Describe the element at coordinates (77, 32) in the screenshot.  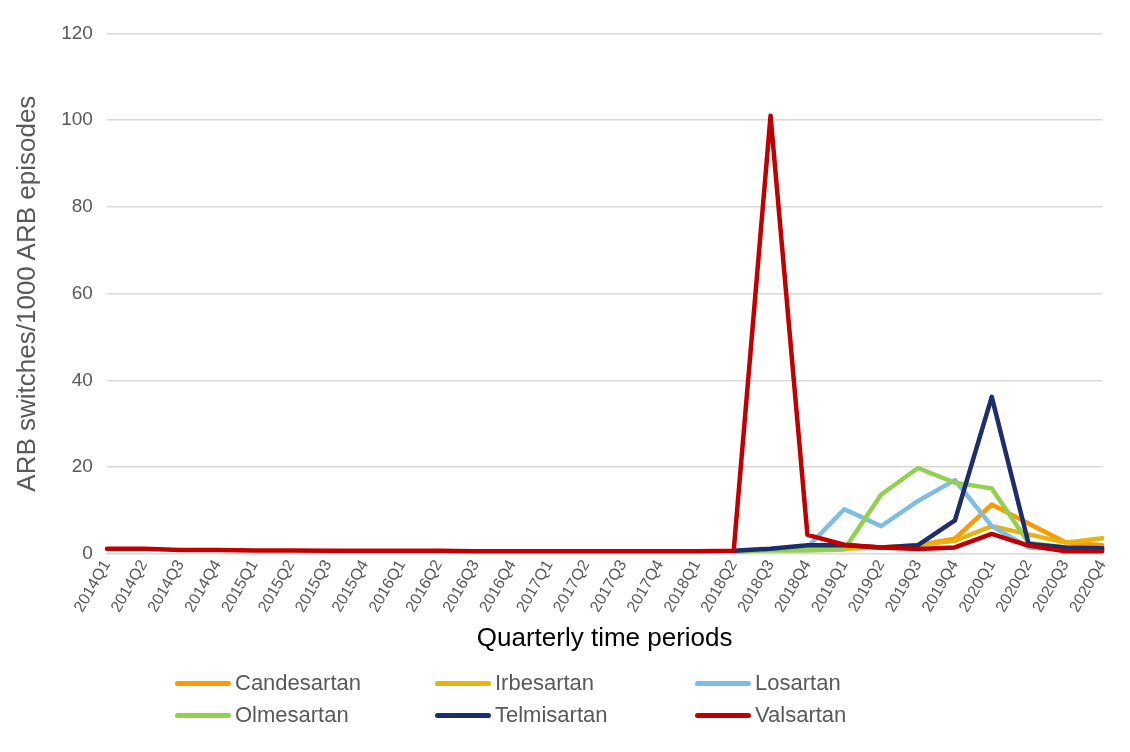
I see `y-tick-label: 120` at that location.